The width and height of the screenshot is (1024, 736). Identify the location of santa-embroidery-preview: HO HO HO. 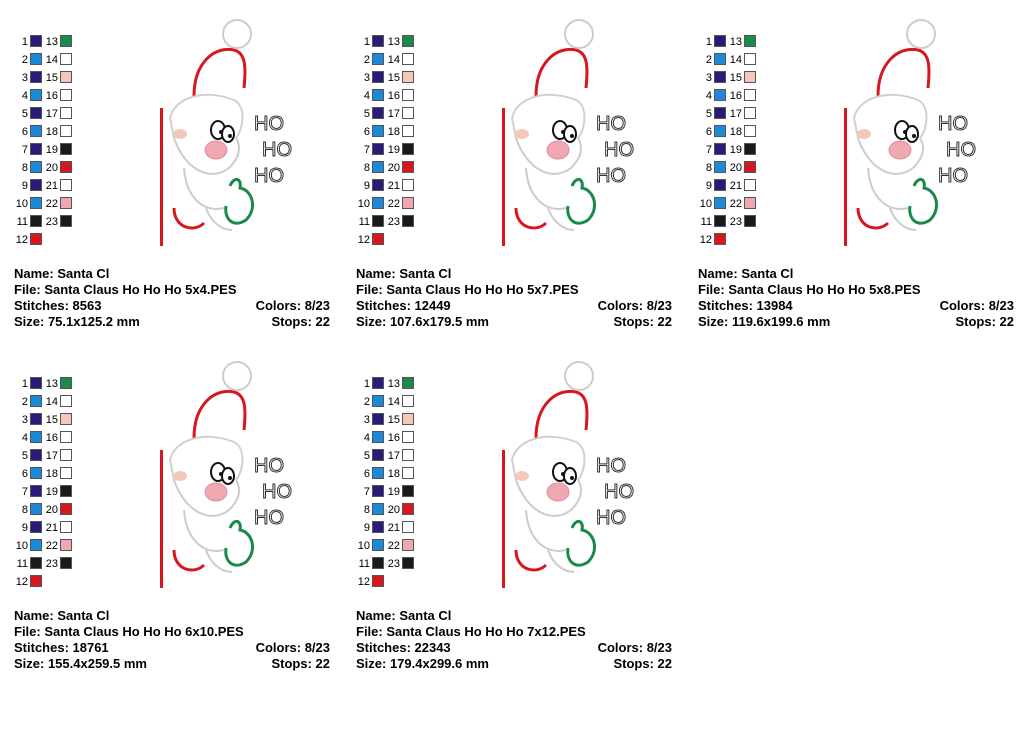
(566, 472).